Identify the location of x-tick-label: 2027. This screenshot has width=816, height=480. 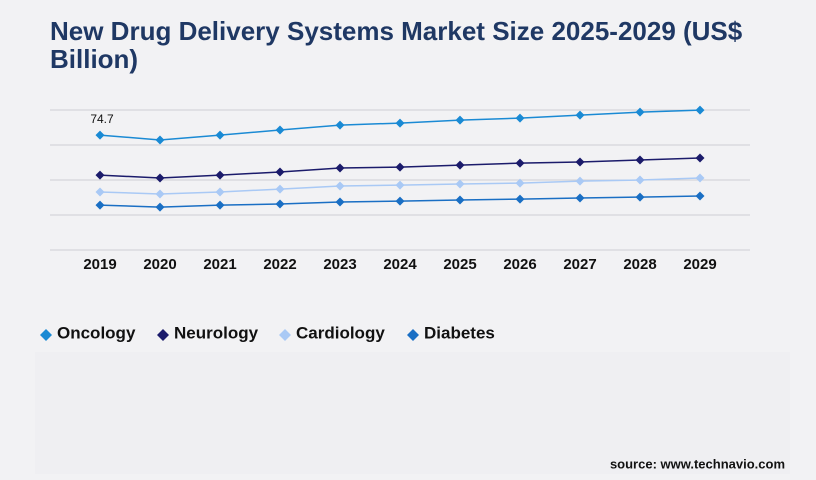
(579, 264).